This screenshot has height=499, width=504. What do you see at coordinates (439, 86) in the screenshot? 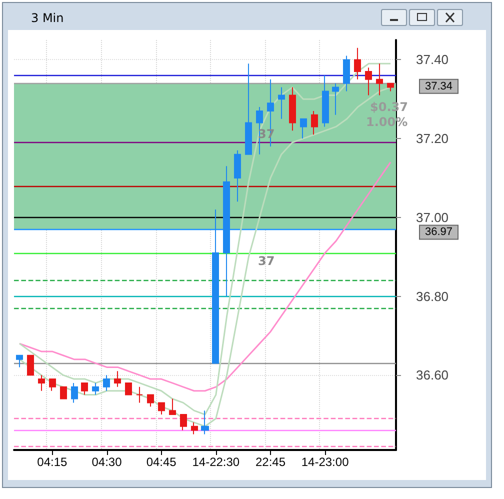
I see `ref-line-label: 37.34` at bounding box center [439, 86].